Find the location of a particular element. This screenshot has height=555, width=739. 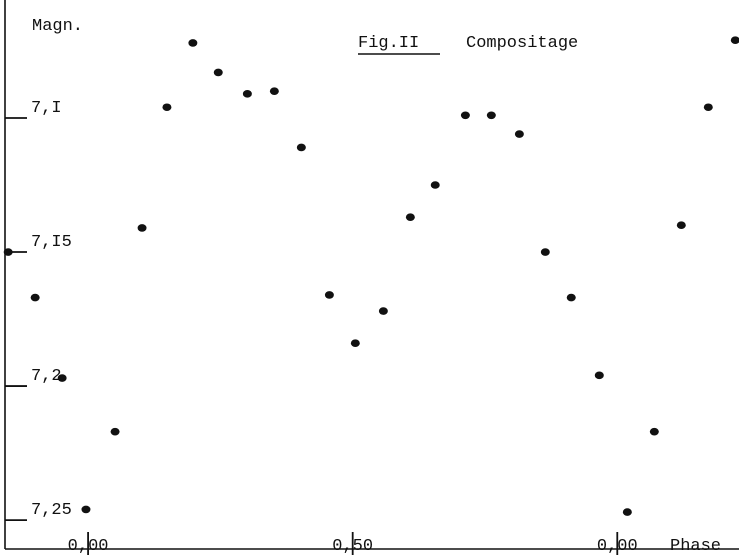

y-tick-label: 7,2 is located at coordinates (46, 376).